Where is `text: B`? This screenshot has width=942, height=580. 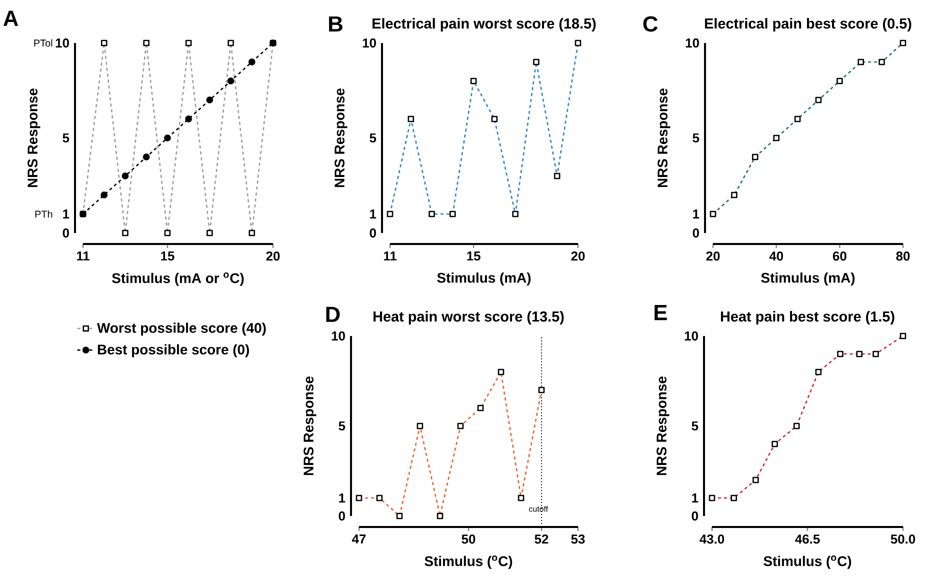 text: B is located at coordinates (335, 24).